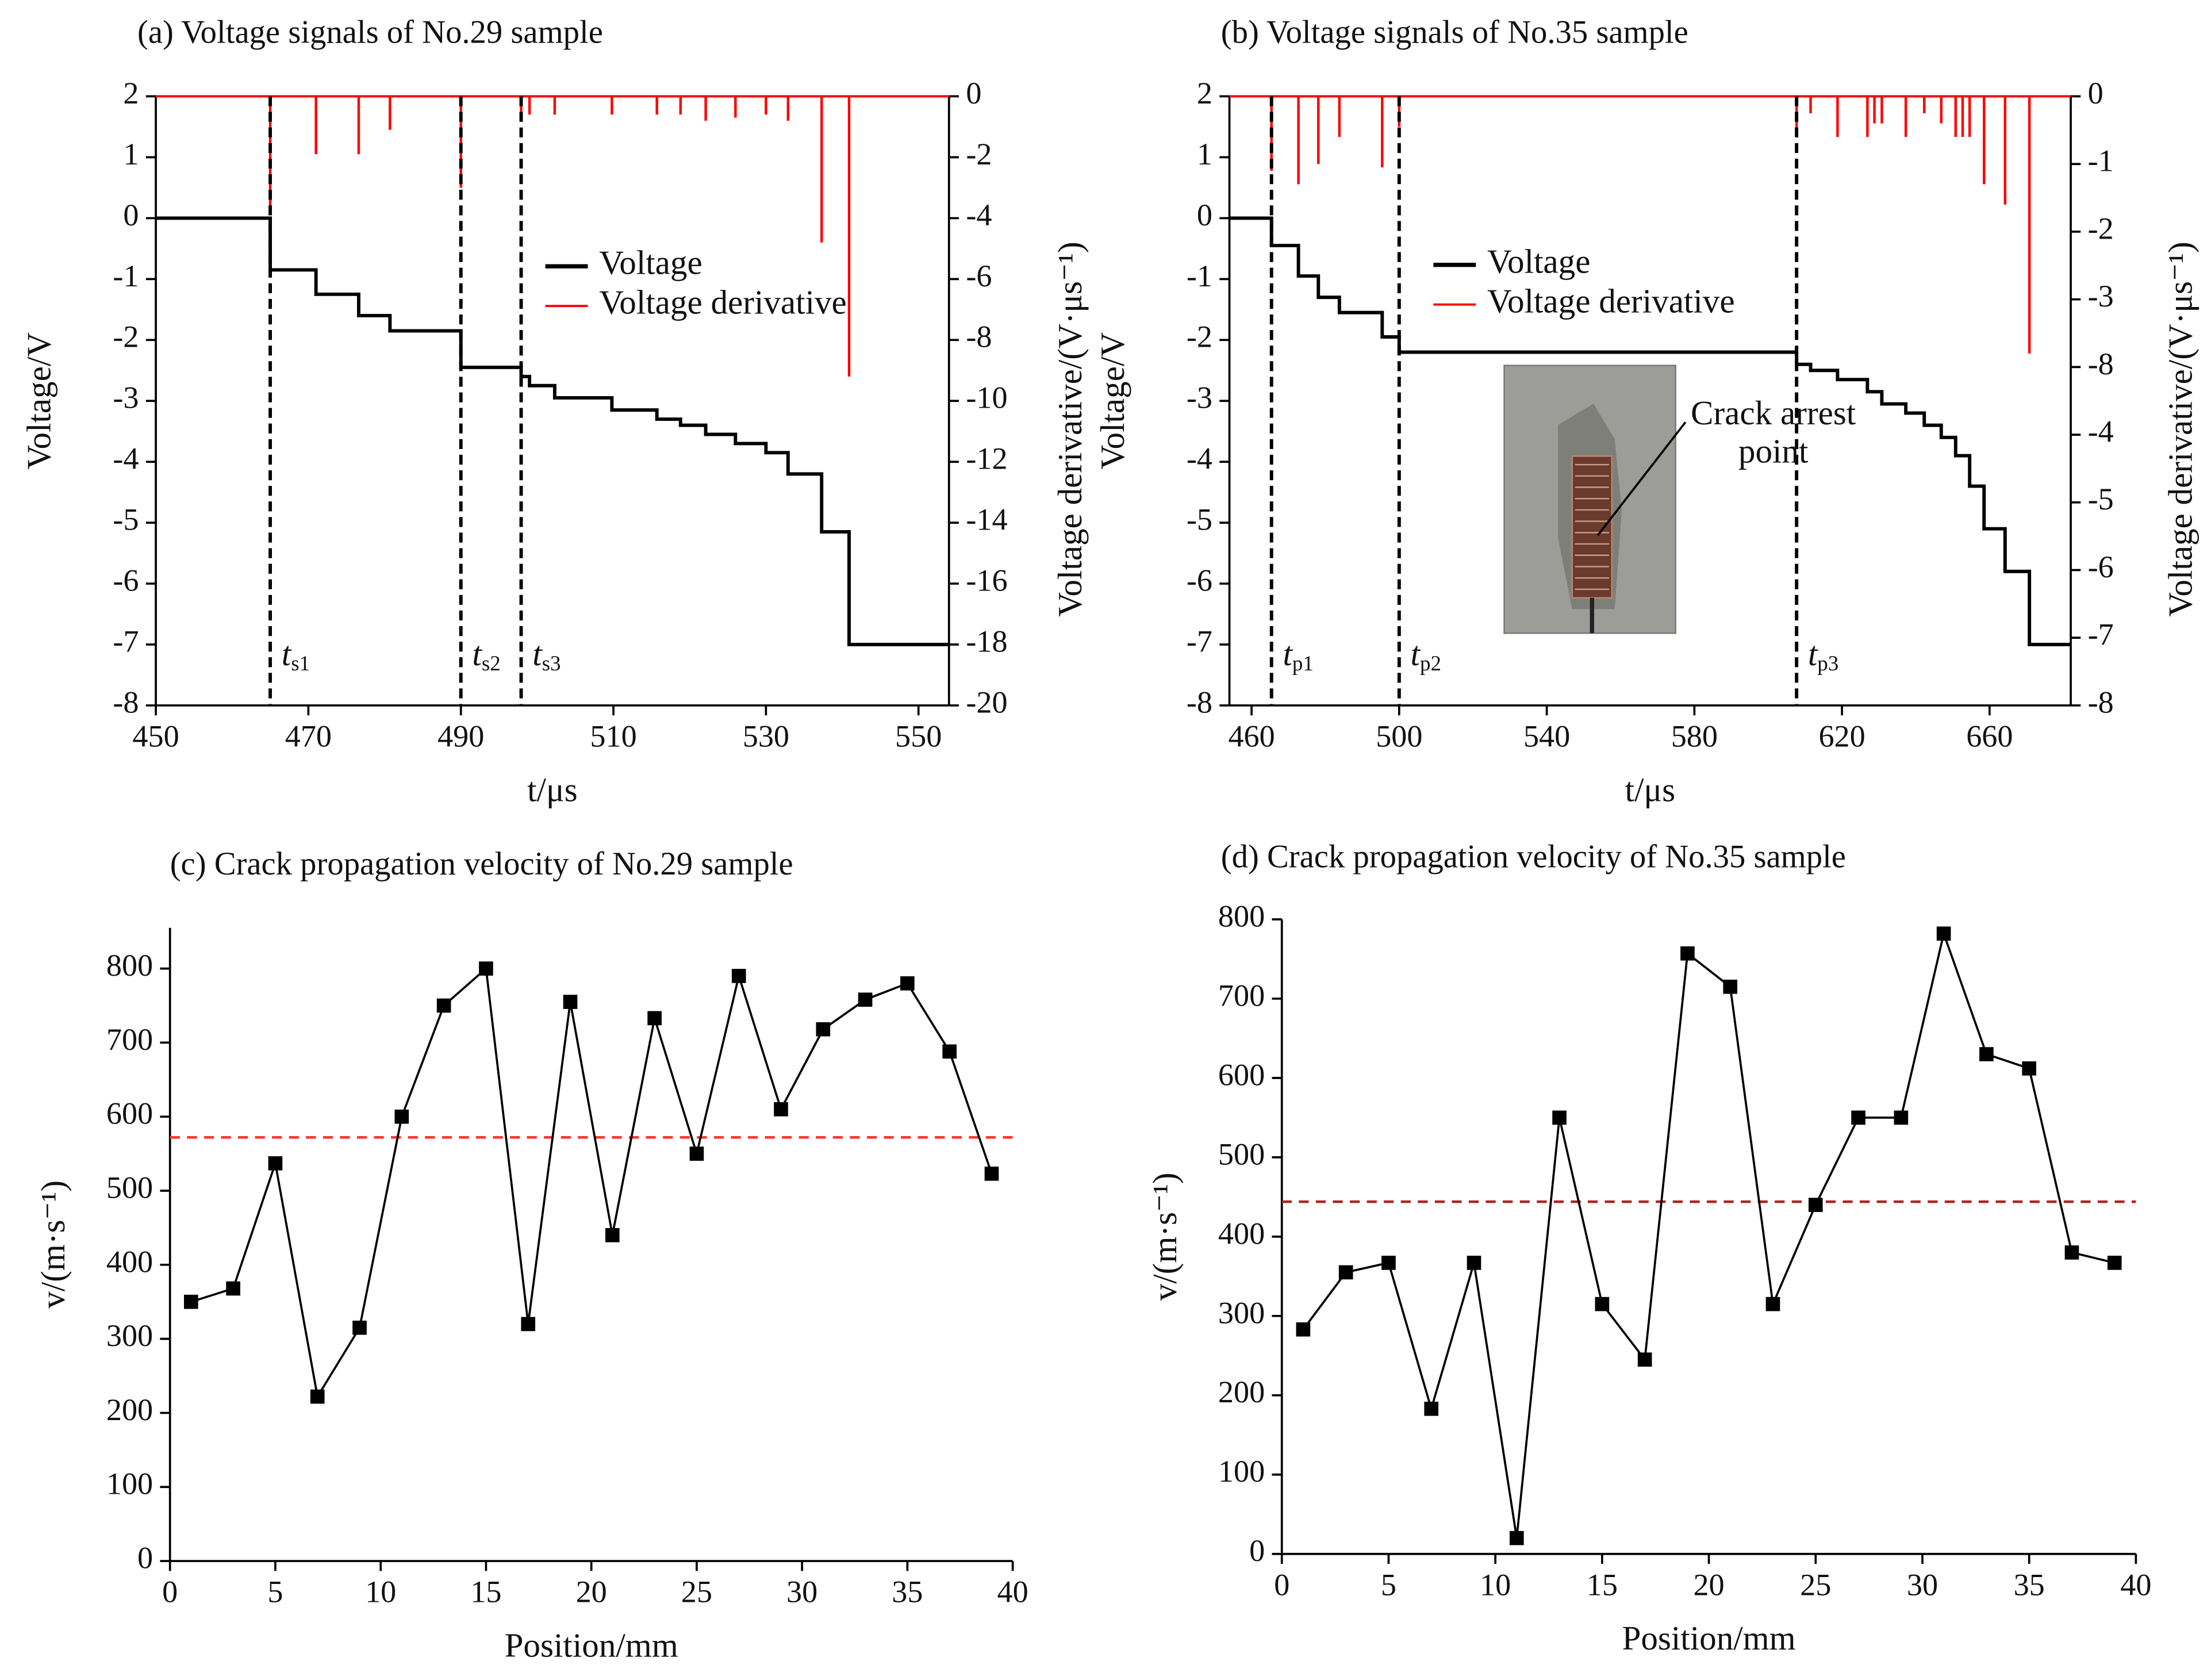 The width and height of the screenshot is (2211, 1680). What do you see at coordinates (1823, 655) in the screenshot?
I see `event-label: tp3` at bounding box center [1823, 655].